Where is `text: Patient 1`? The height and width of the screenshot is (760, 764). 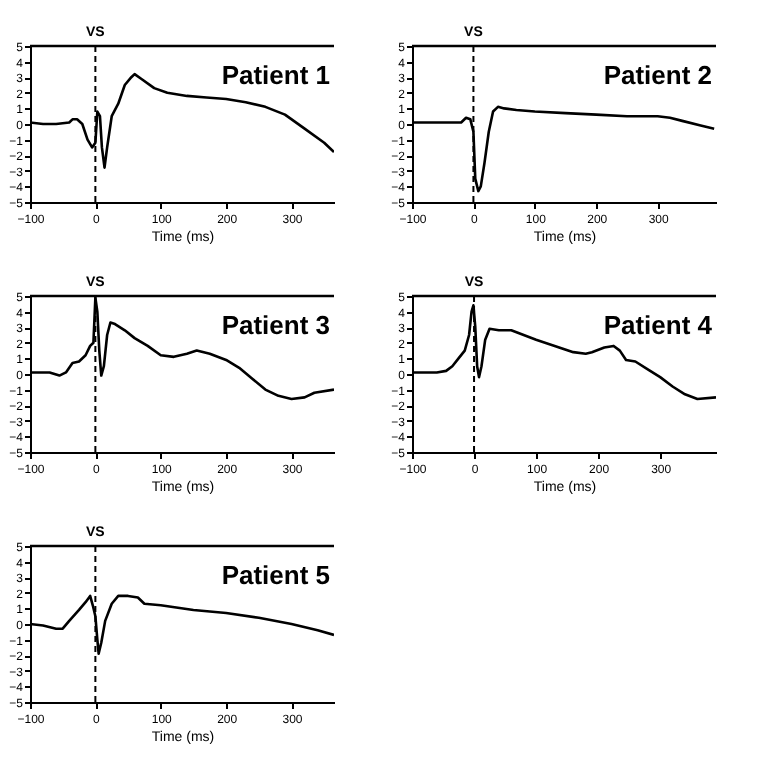
text: Patient 1 is located at coordinates (275, 75).